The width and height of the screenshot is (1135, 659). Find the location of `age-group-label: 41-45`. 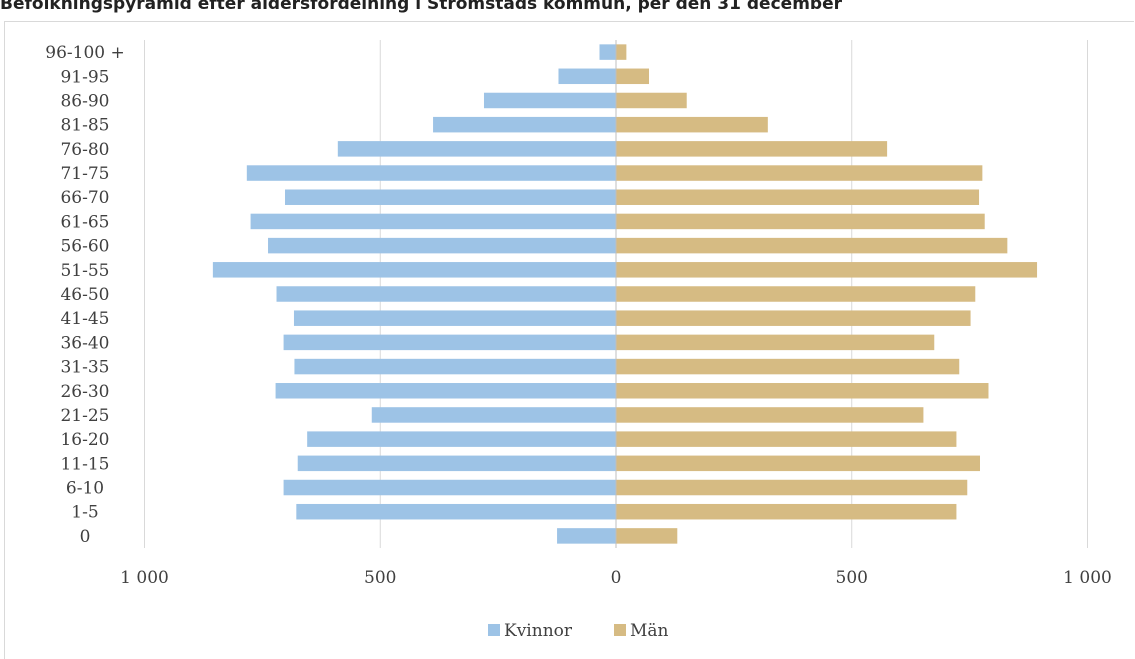

age-group-label: 41-45 is located at coordinates (84, 319).